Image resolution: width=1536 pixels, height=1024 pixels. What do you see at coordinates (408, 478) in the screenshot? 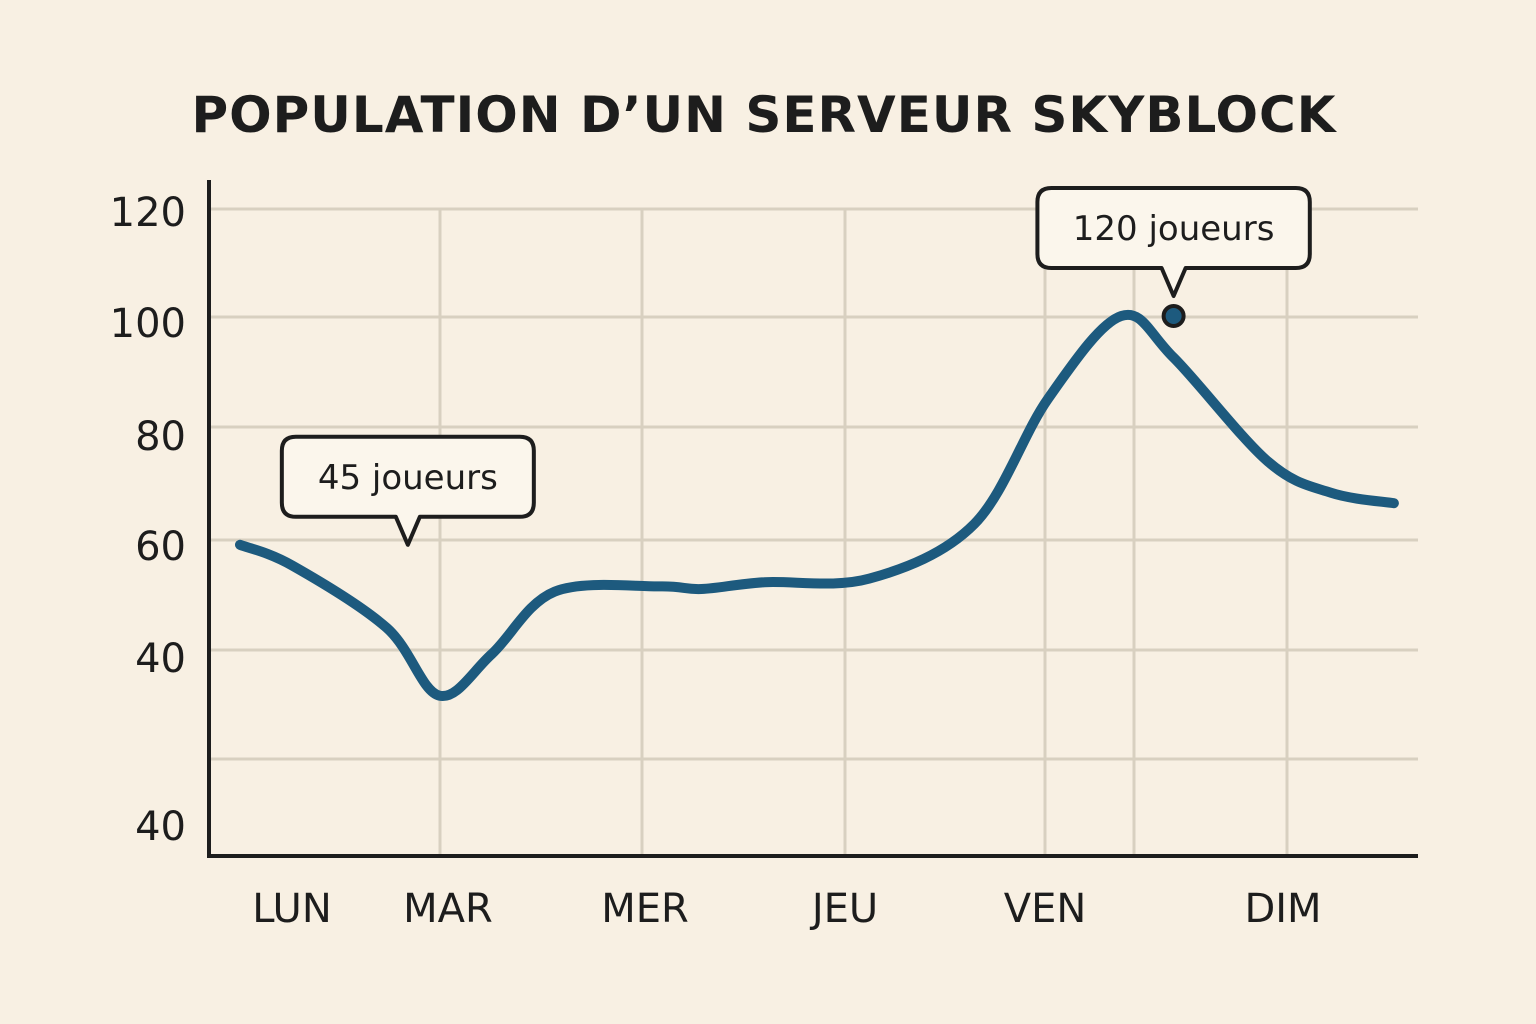
I see `callout-label: 45 joueurs` at bounding box center [408, 478].